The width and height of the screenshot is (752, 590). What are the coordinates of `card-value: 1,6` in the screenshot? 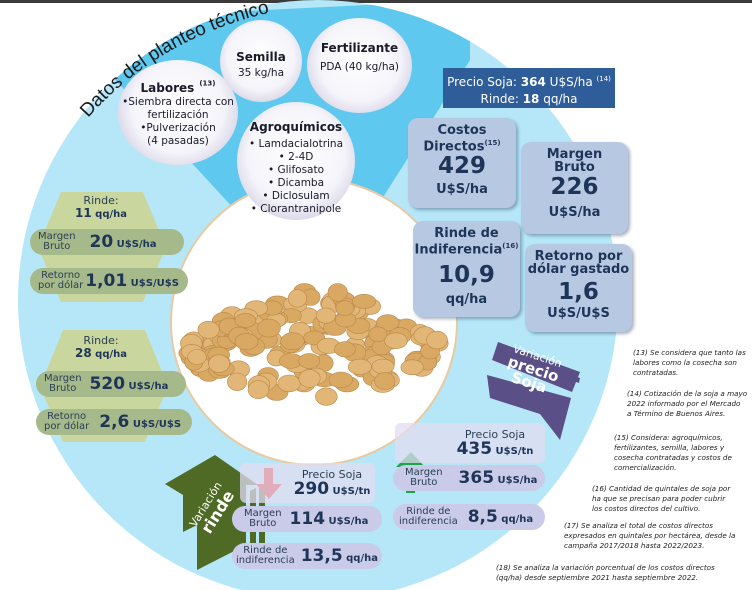 It's located at (578, 292).